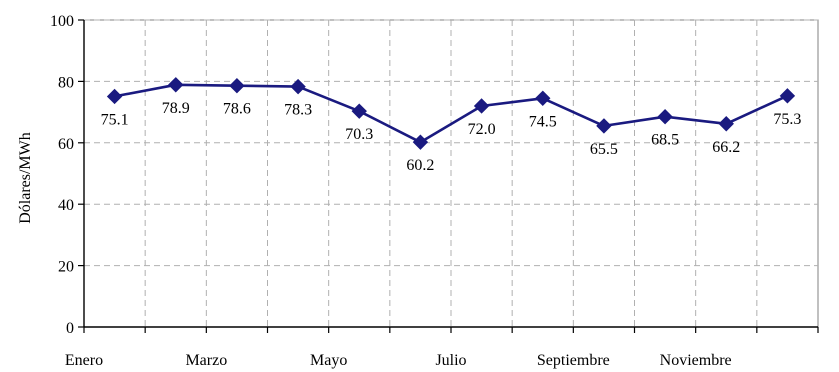 This screenshot has width=839, height=372. What do you see at coordinates (298, 110) in the screenshot?
I see `data-label: 78.3` at bounding box center [298, 110].